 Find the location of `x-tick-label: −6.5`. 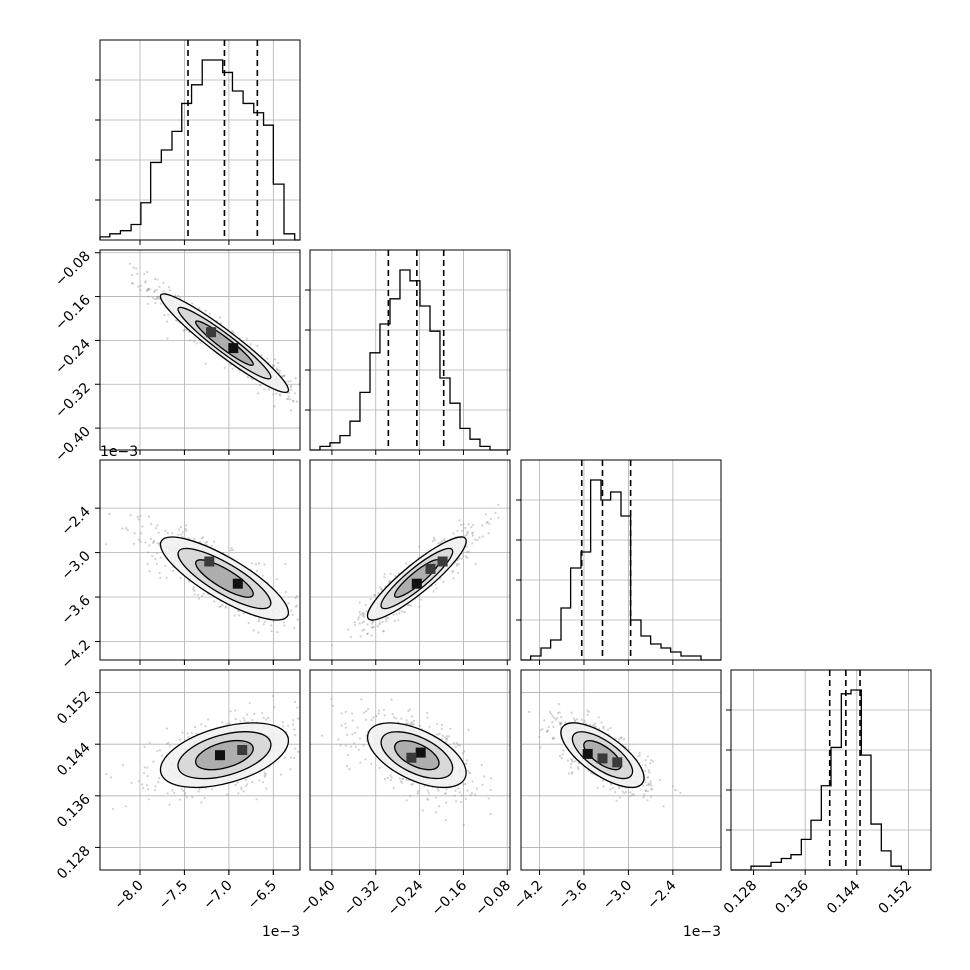

x-tick-label: −6.5 is located at coordinates (262, 895).